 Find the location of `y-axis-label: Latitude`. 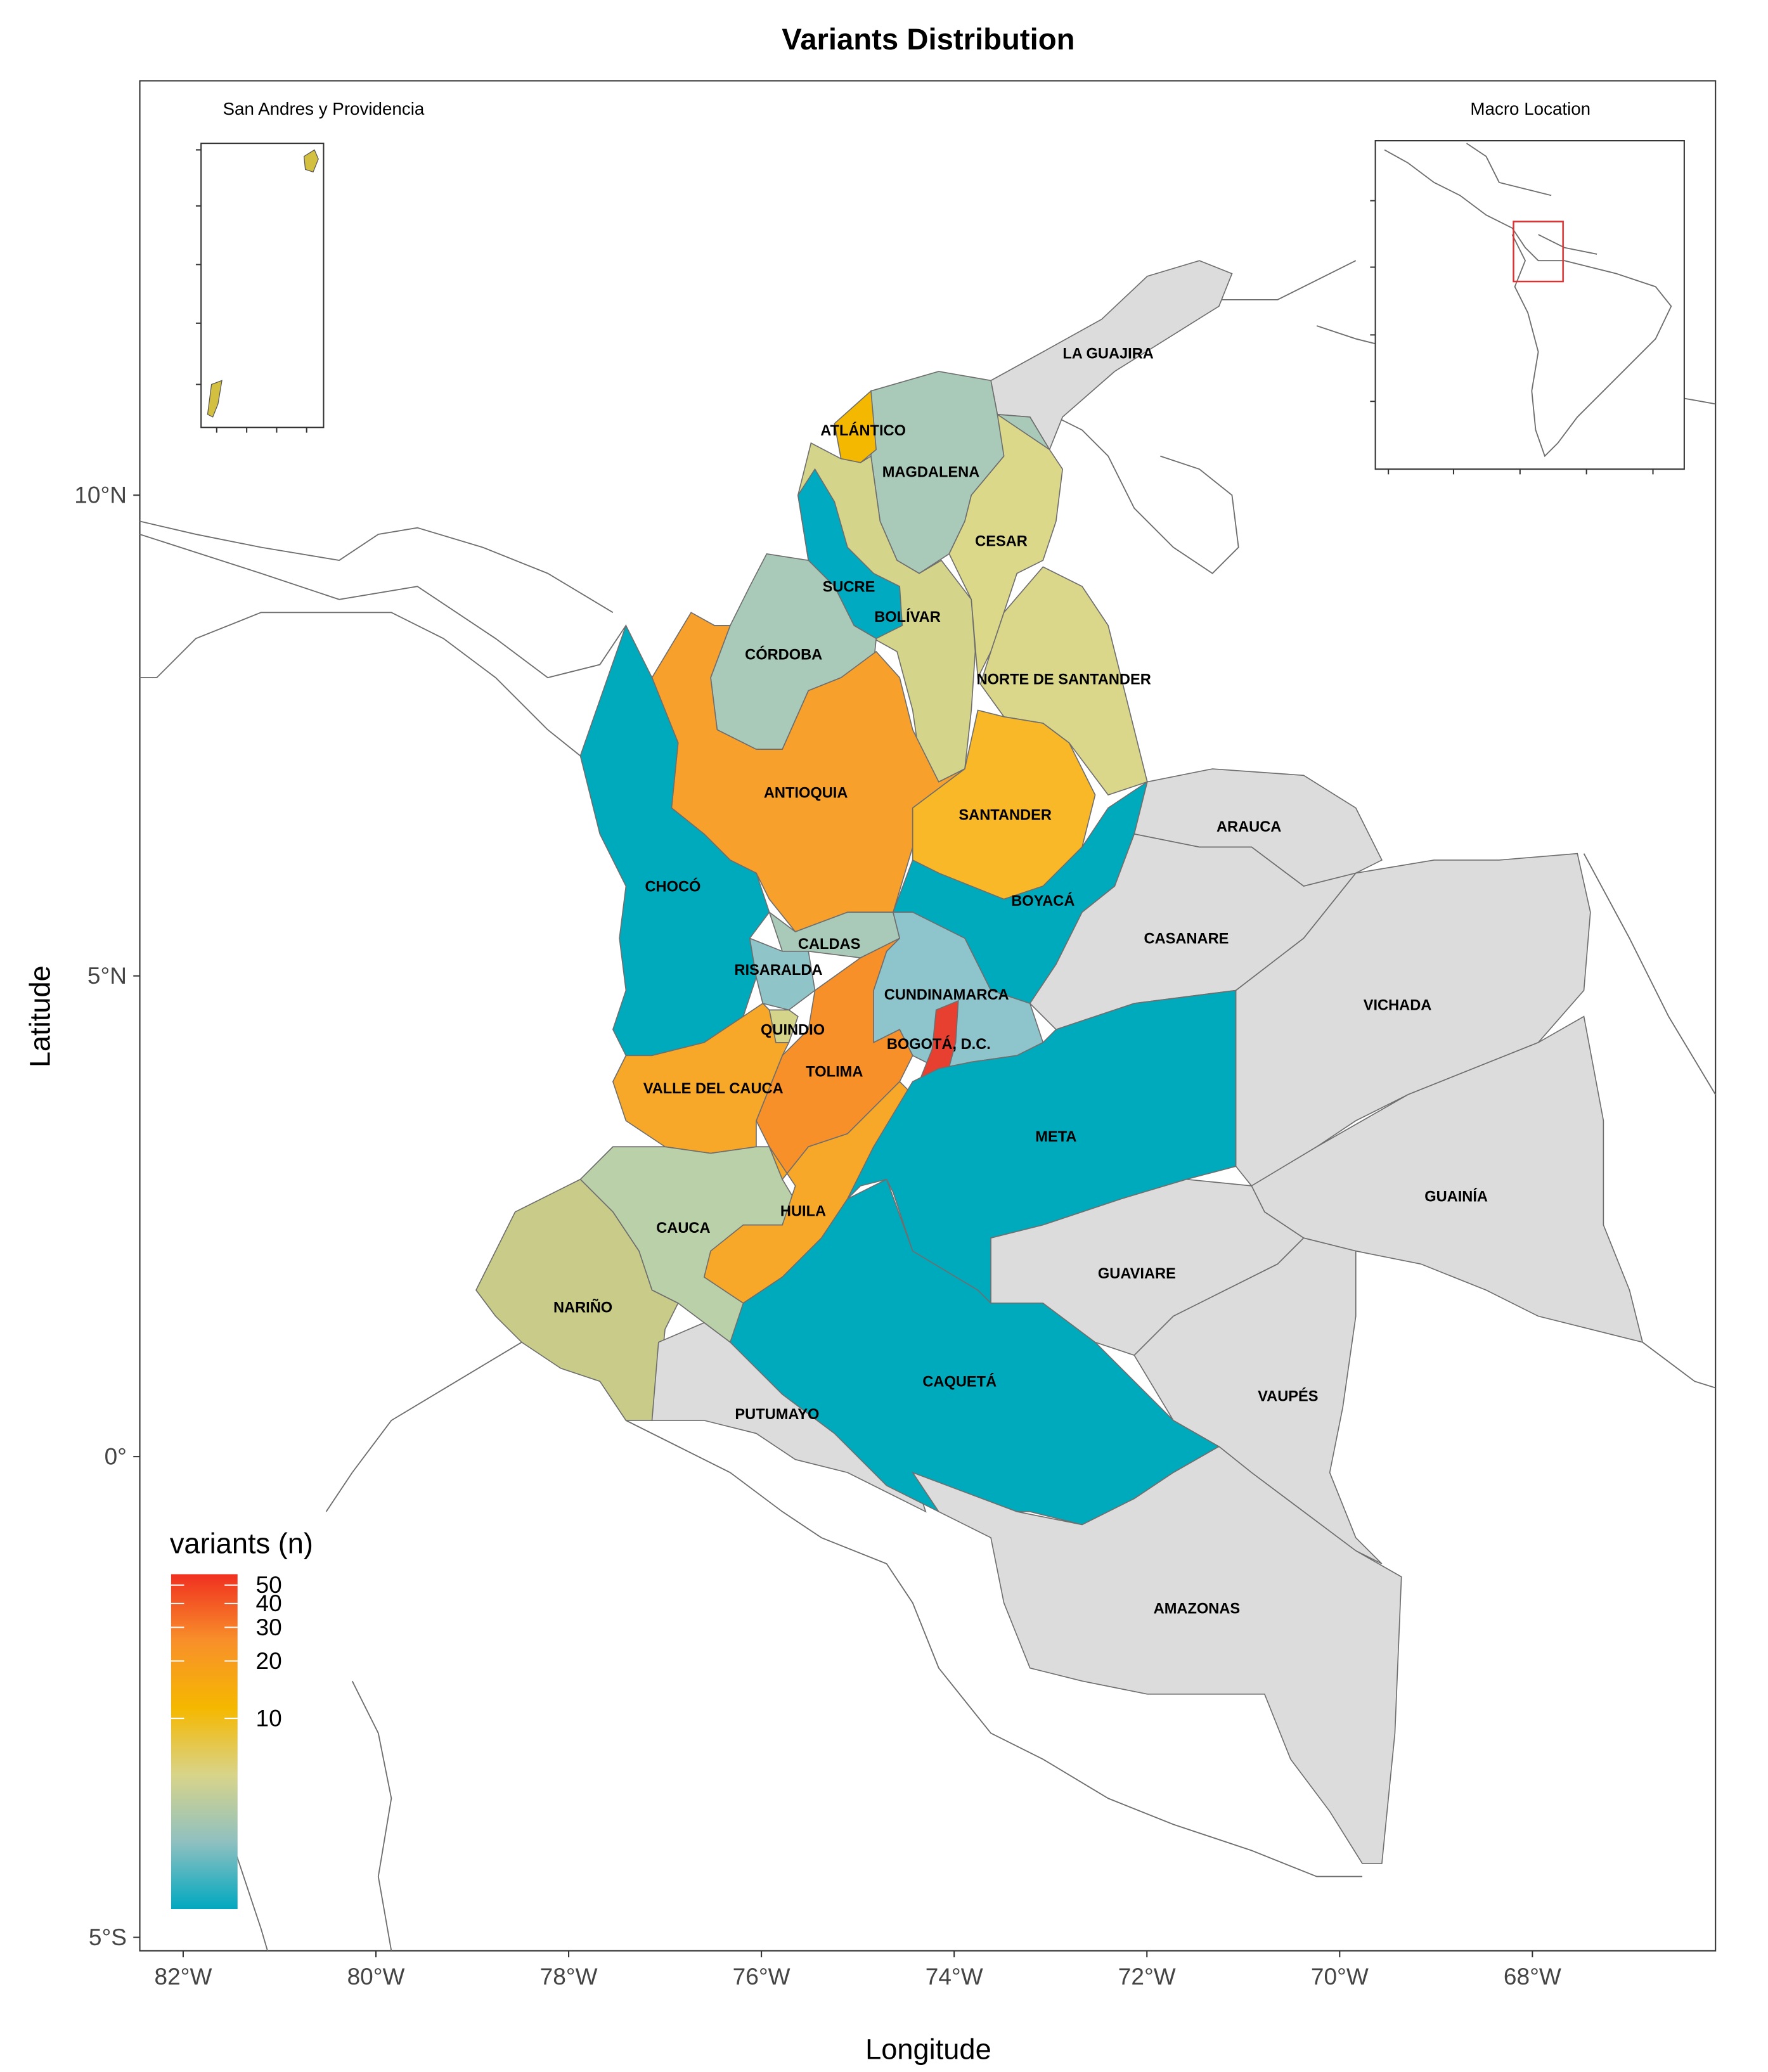

y-axis-label: Latitude is located at coordinates (40, 1016).